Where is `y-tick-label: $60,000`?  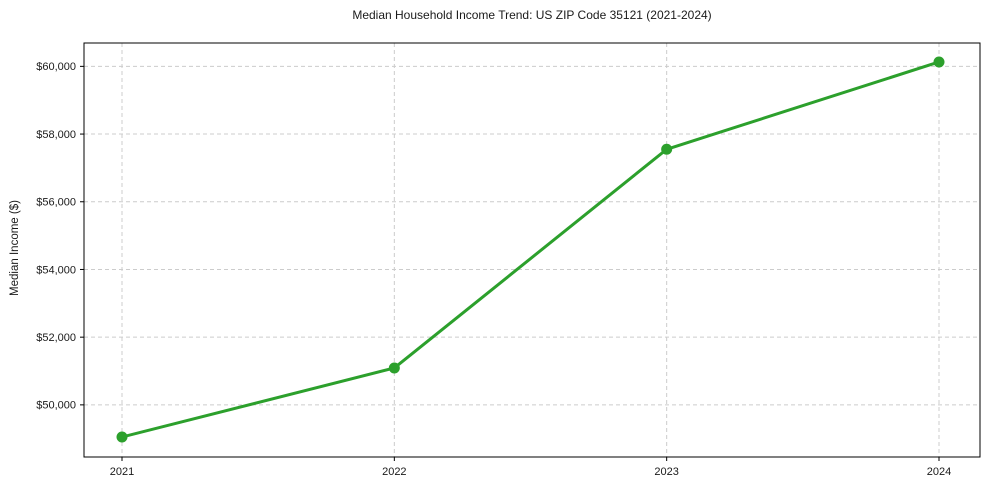
y-tick-label: $60,000 is located at coordinates (56, 67).